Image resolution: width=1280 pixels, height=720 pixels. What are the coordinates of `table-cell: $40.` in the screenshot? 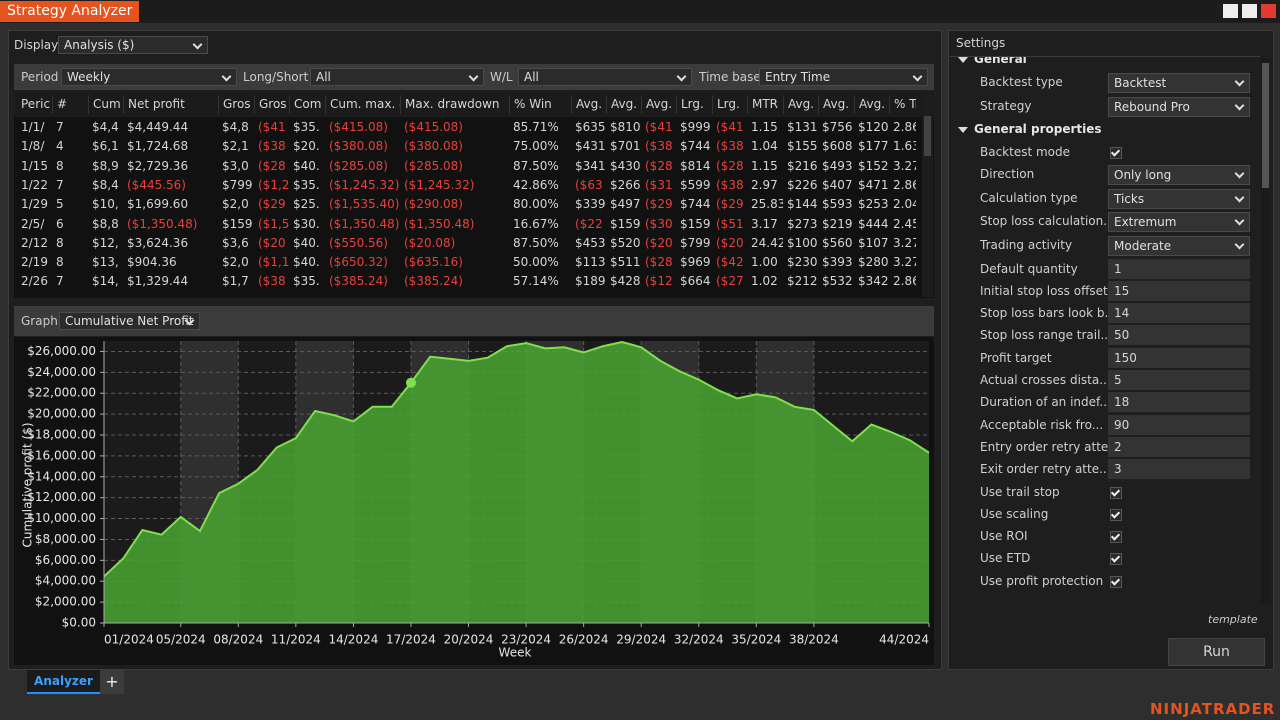 It's located at (306, 242).